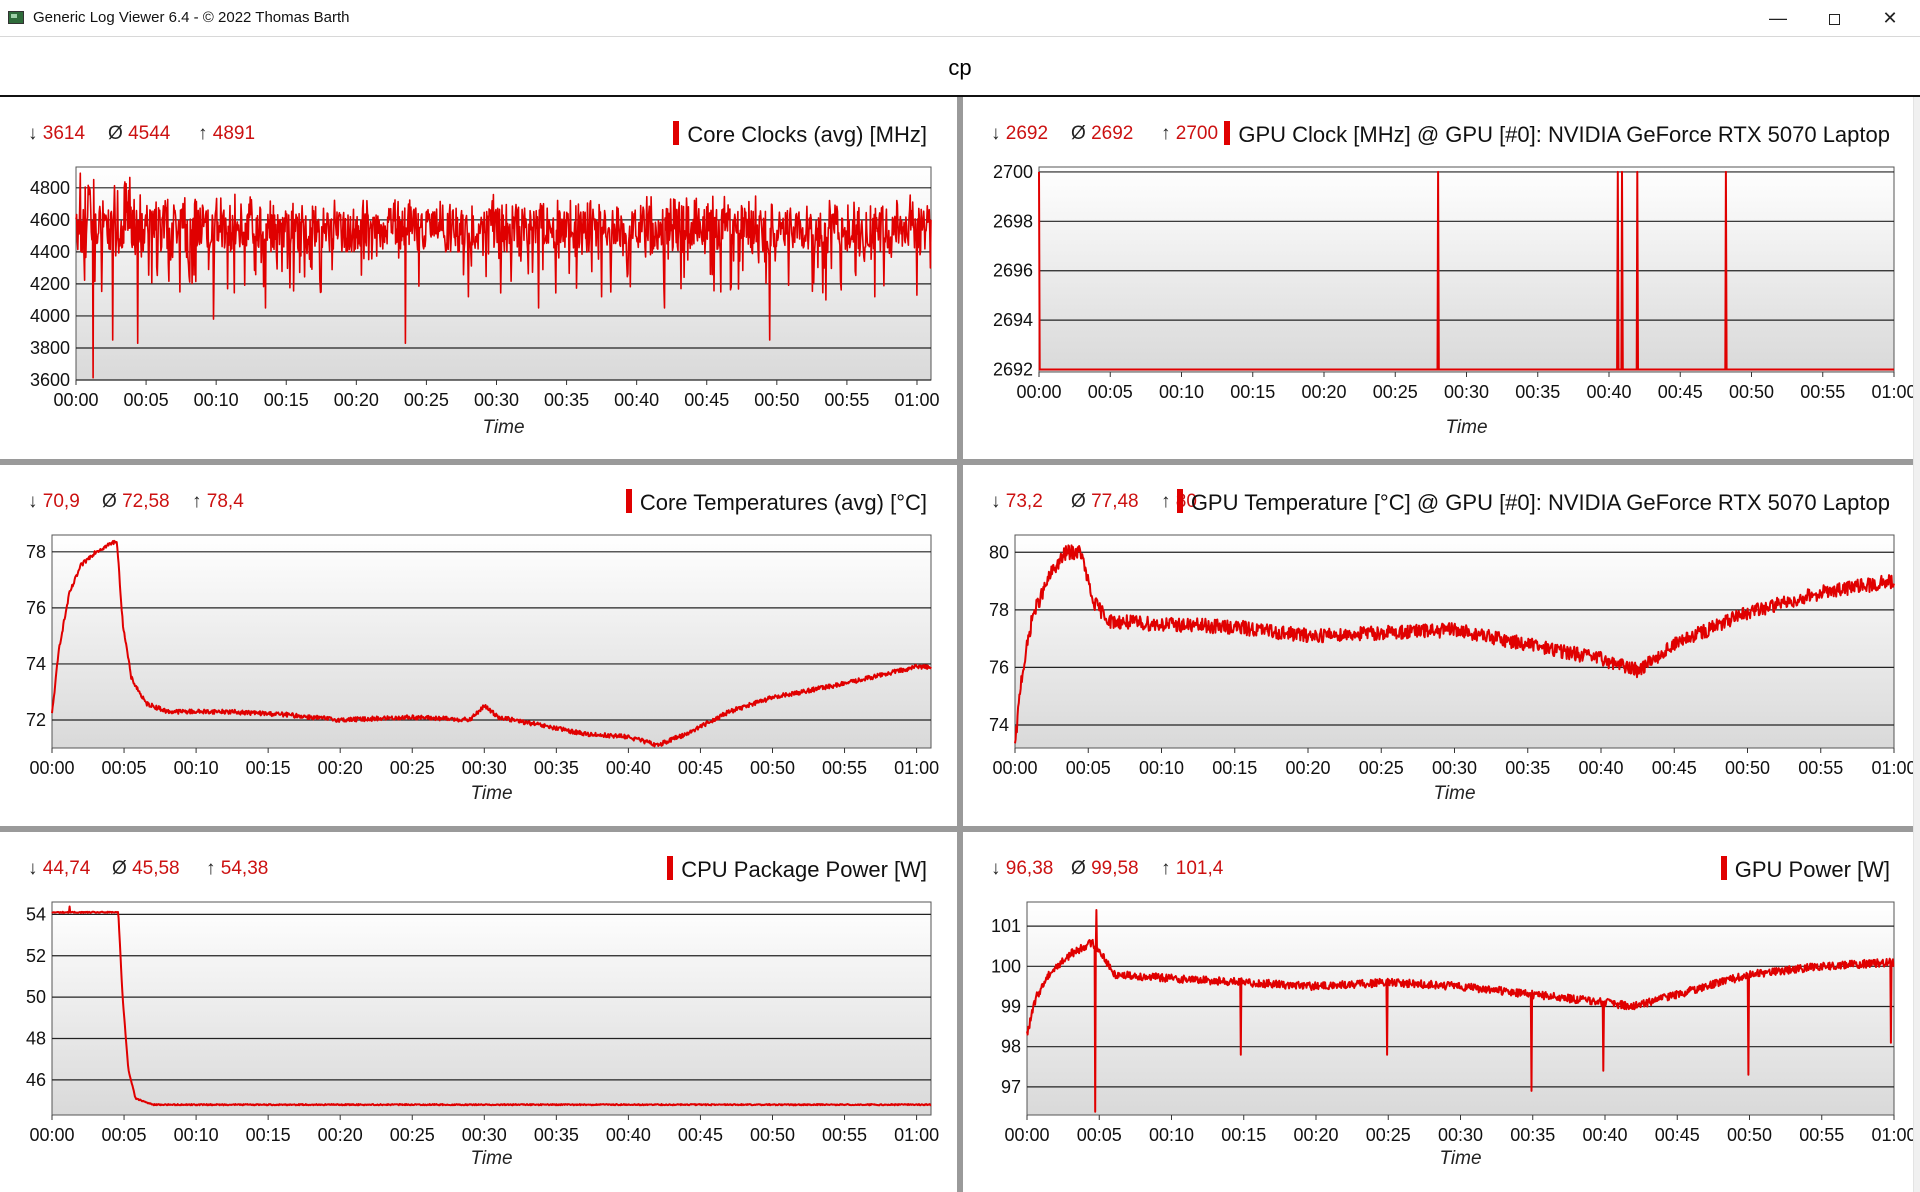 The image size is (1920, 1192). Describe the element at coordinates (64, 133) in the screenshot. I see `stat-min-value: 3614` at that location.